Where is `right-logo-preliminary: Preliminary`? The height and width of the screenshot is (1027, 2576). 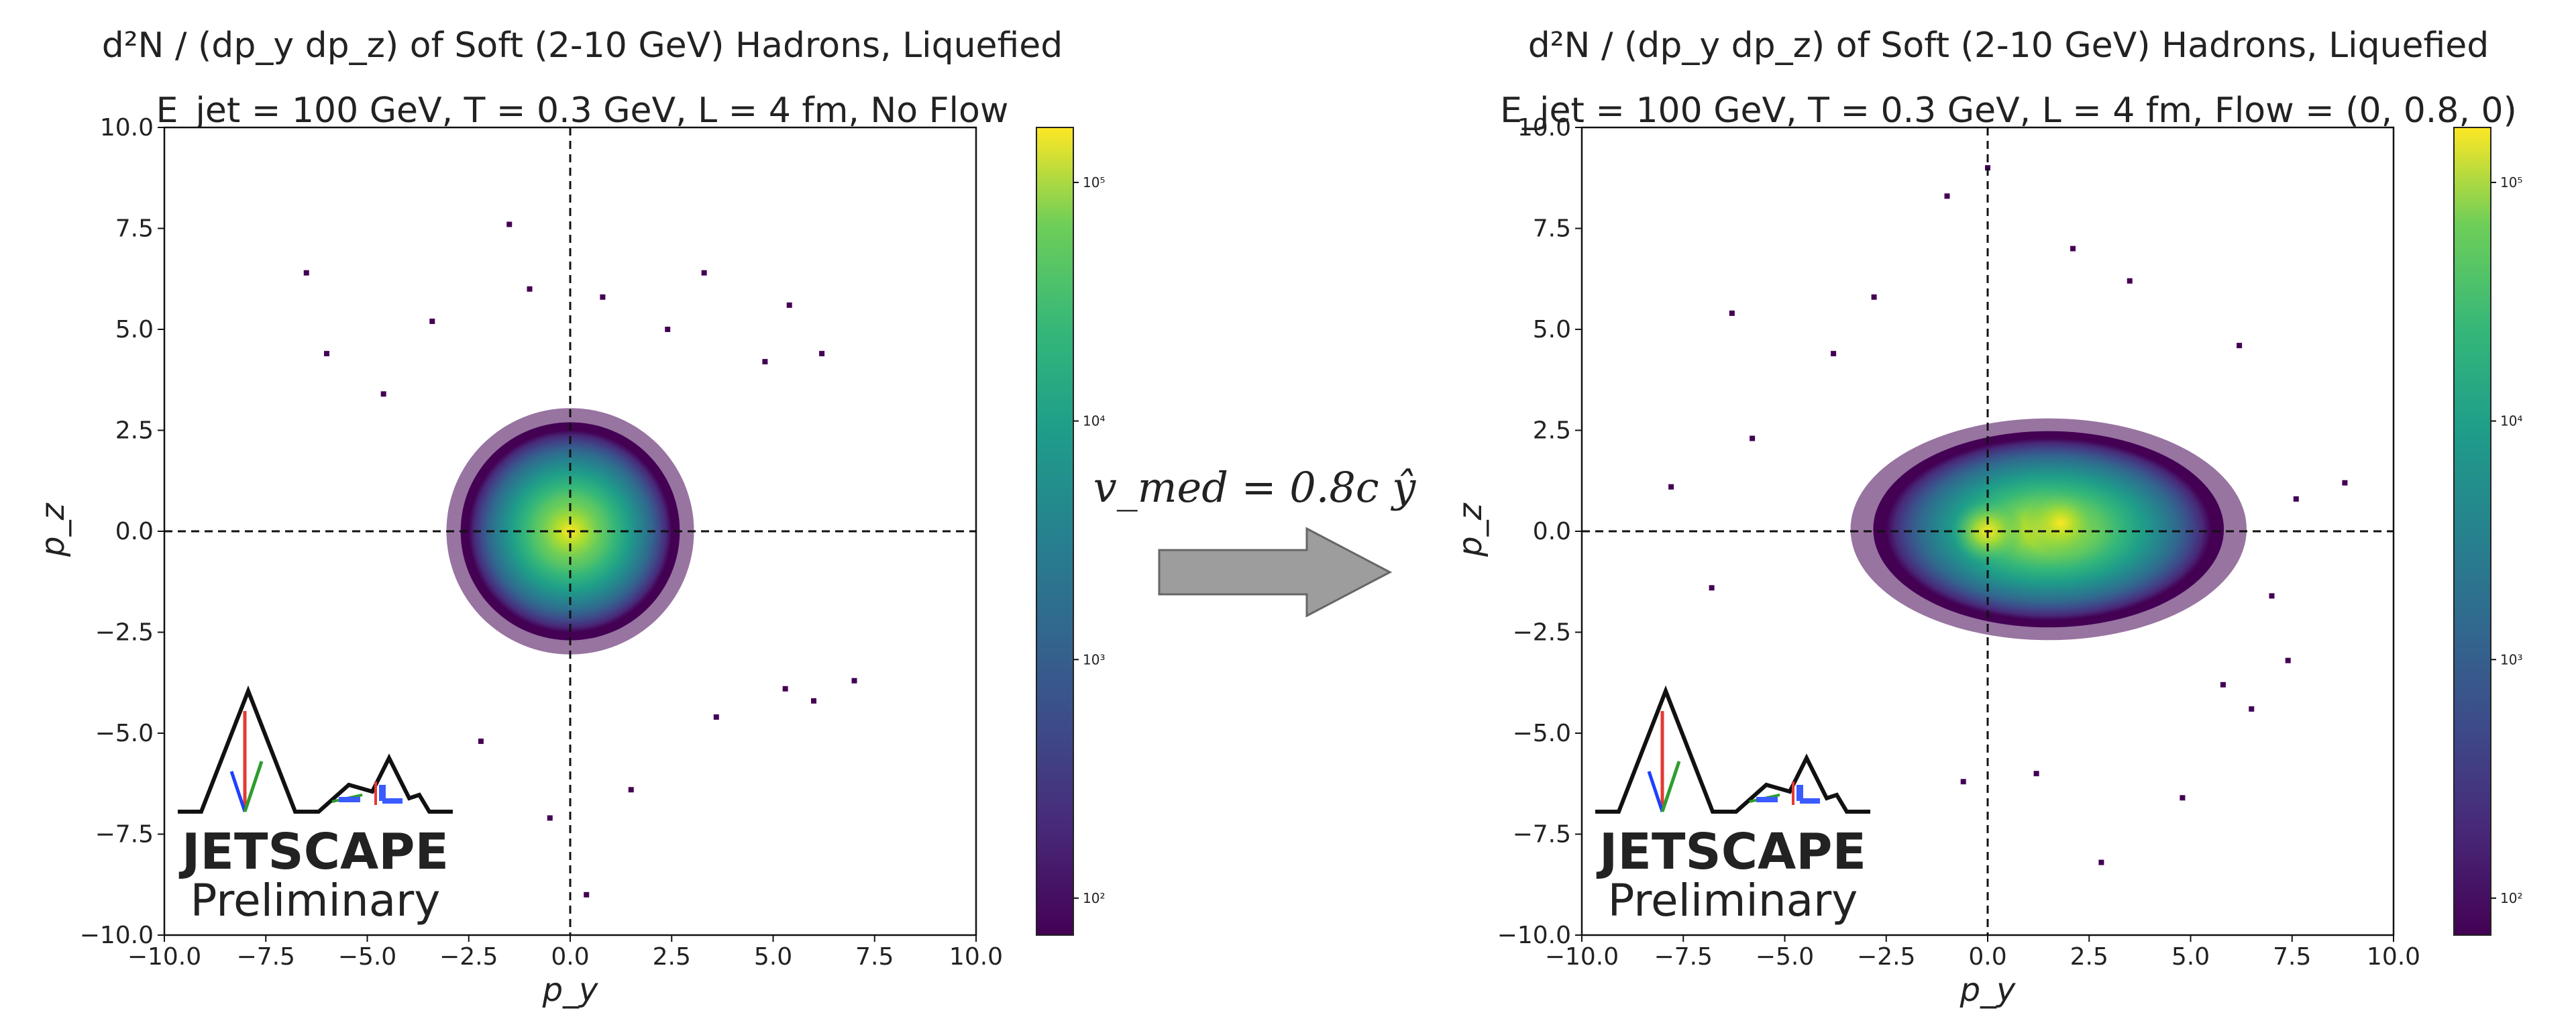
right-logo-preliminary: Preliminary is located at coordinates (1733, 900).